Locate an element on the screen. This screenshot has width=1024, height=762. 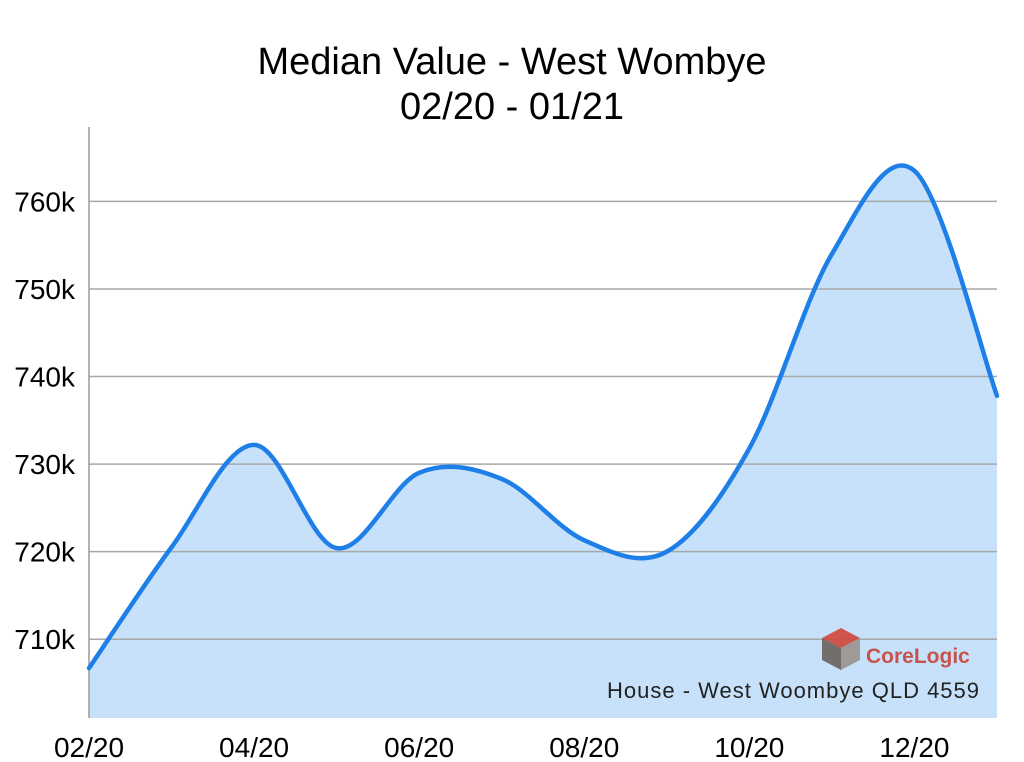
y-tick-label: 760k is located at coordinates (45, 201).